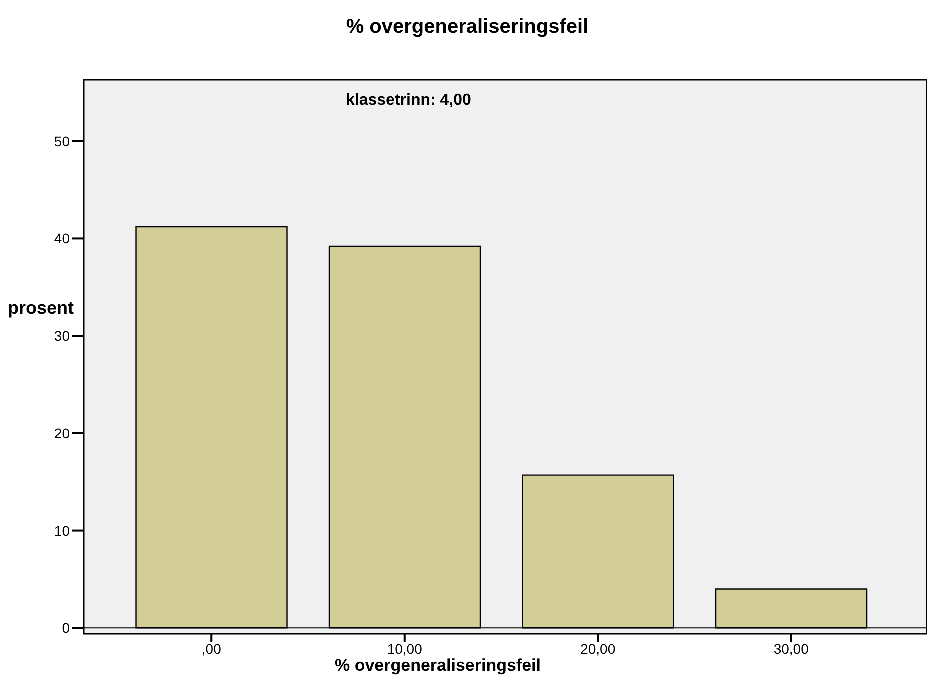 The height and width of the screenshot is (682, 927). Describe the element at coordinates (62, 530) in the screenshot. I see `y-tick-label: 10` at that location.